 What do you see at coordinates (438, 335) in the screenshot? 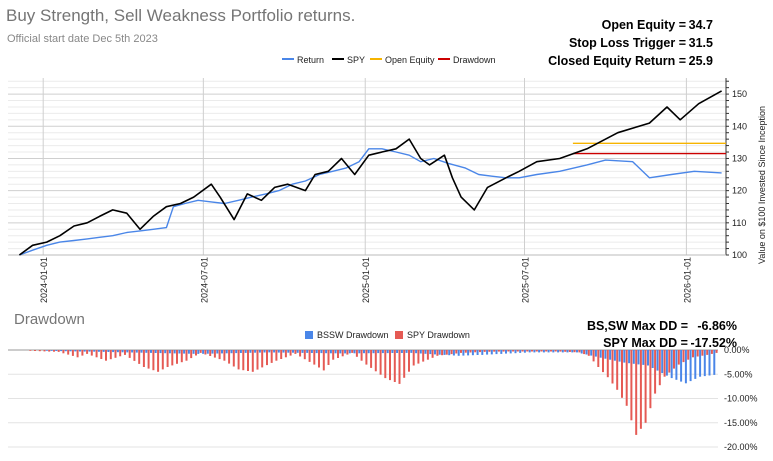
I see `legend-spy-dd-label: SPY Drawdown` at bounding box center [438, 335].